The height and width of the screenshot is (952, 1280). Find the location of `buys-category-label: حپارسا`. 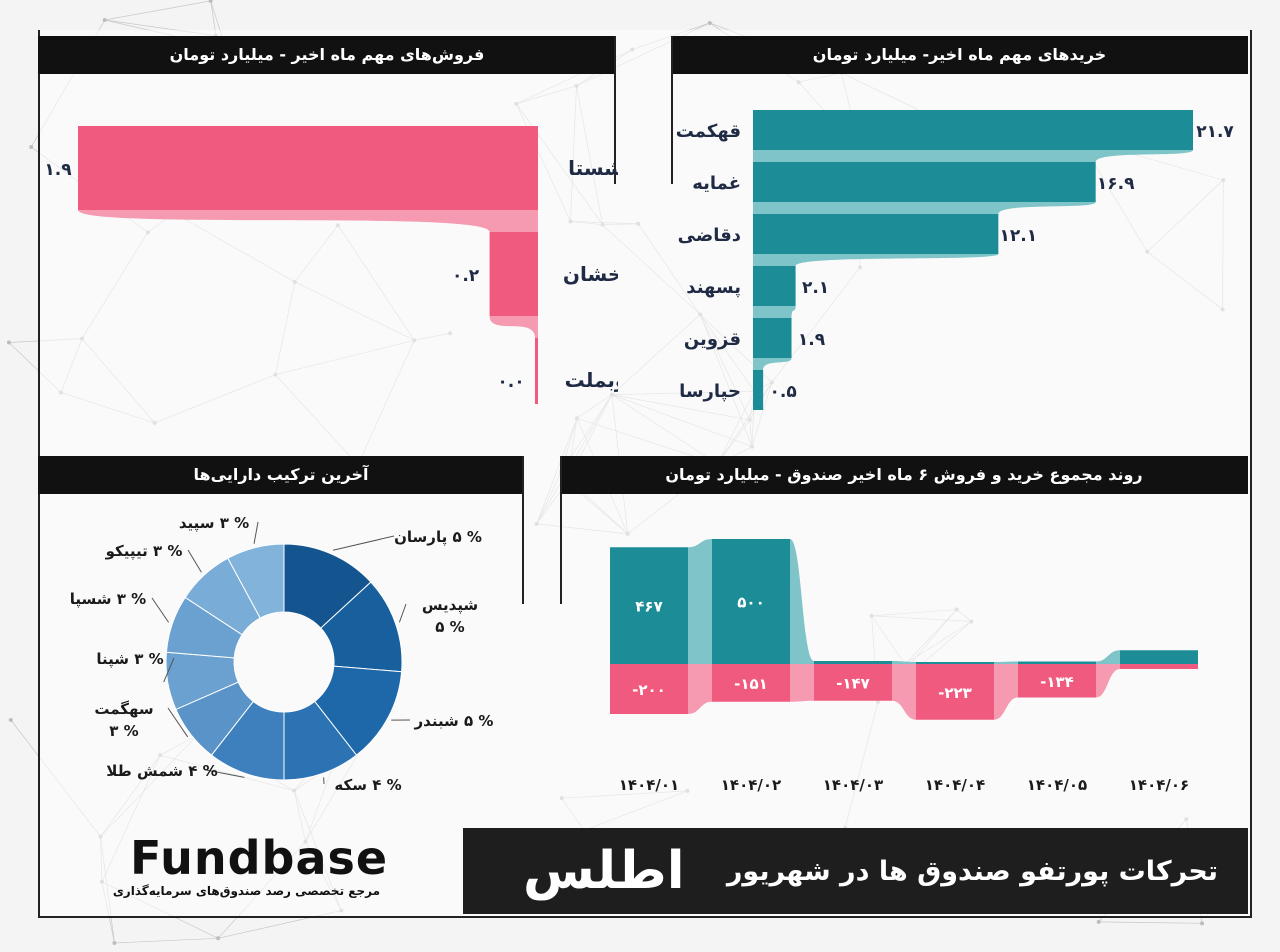

buys-category-label: حپارسا is located at coordinates (710, 391).